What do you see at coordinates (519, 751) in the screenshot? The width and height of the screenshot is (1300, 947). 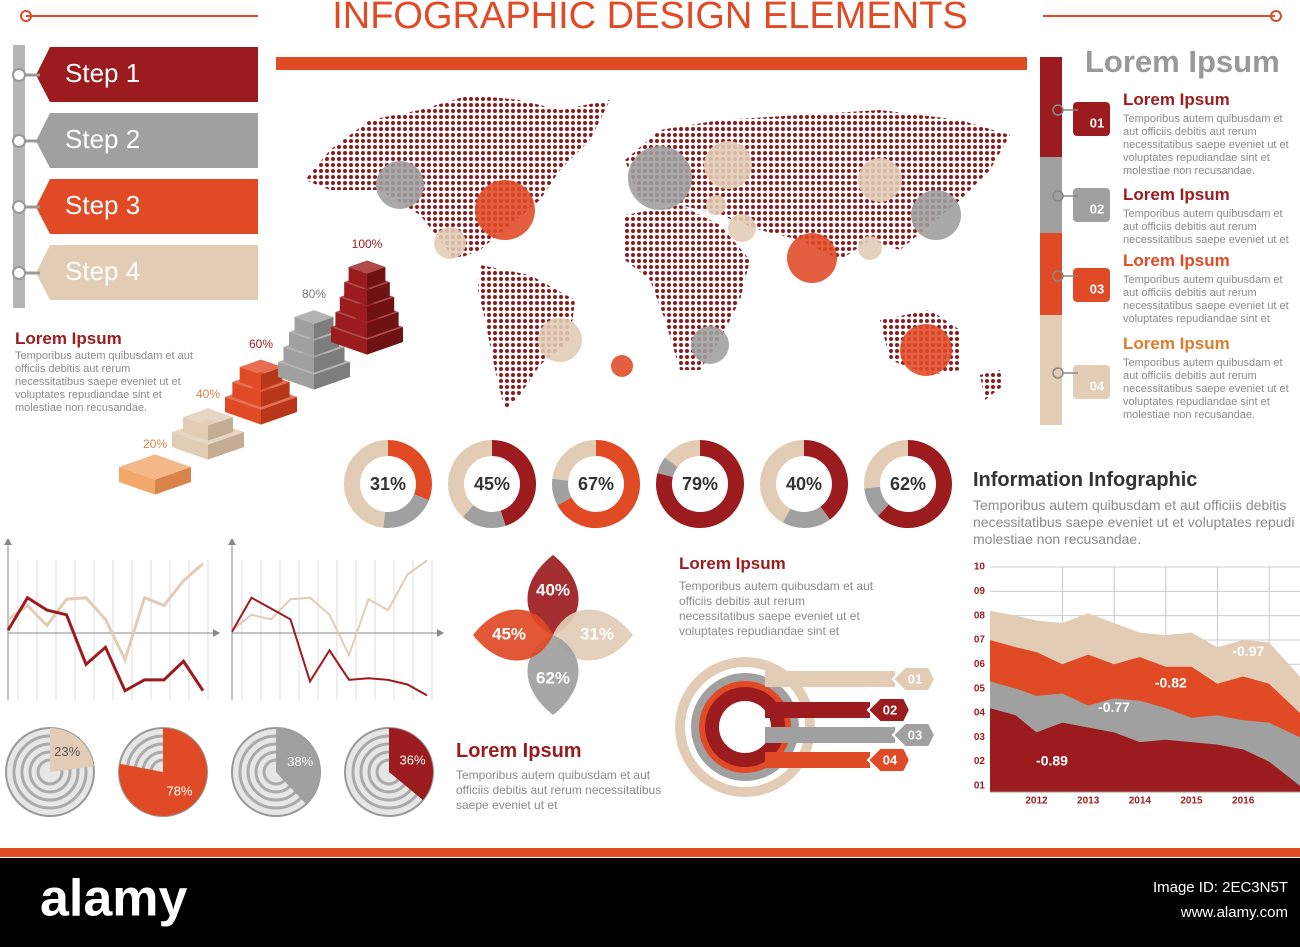 I see `bottom-heading: Lorem Ipsum` at bounding box center [519, 751].